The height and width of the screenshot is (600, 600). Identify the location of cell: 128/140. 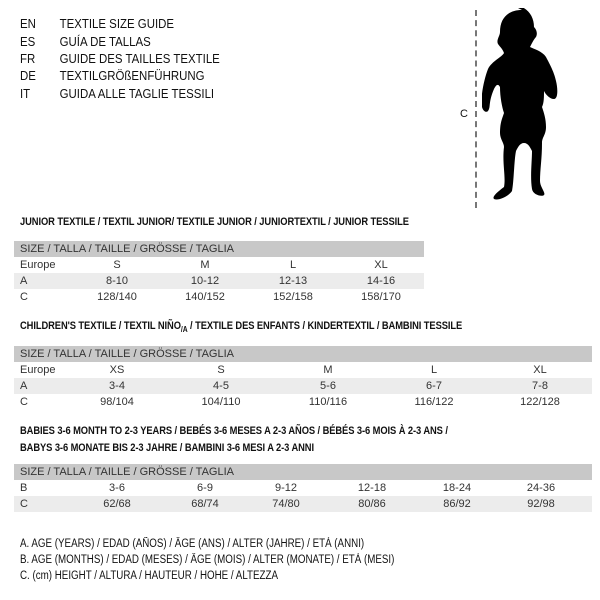
(117, 297).